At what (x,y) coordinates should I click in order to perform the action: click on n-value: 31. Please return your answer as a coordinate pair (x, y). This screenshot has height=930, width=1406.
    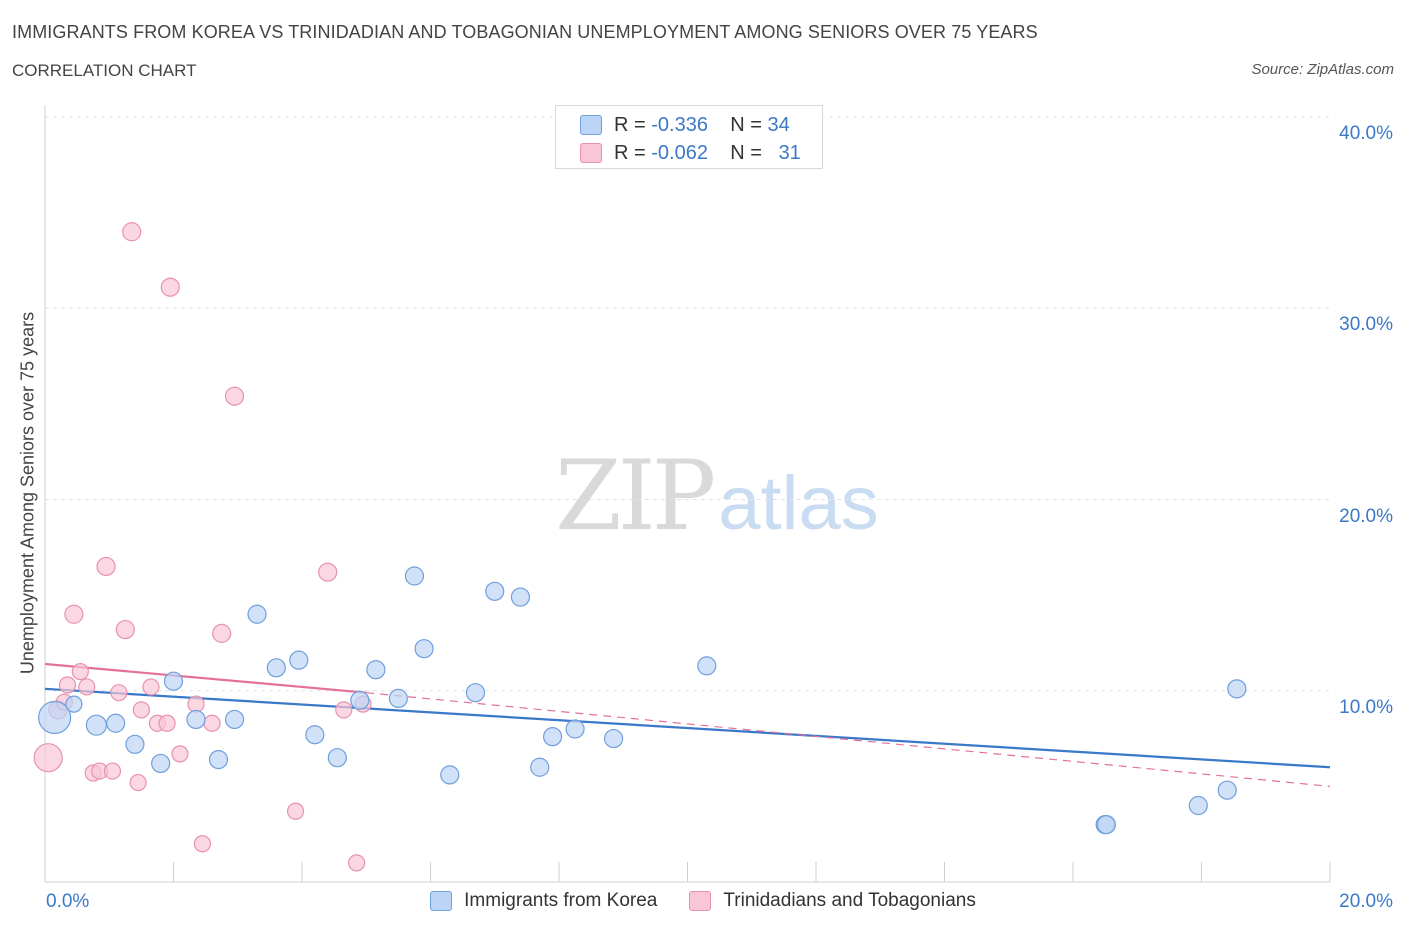
    Looking at the image, I should click on (789, 152).